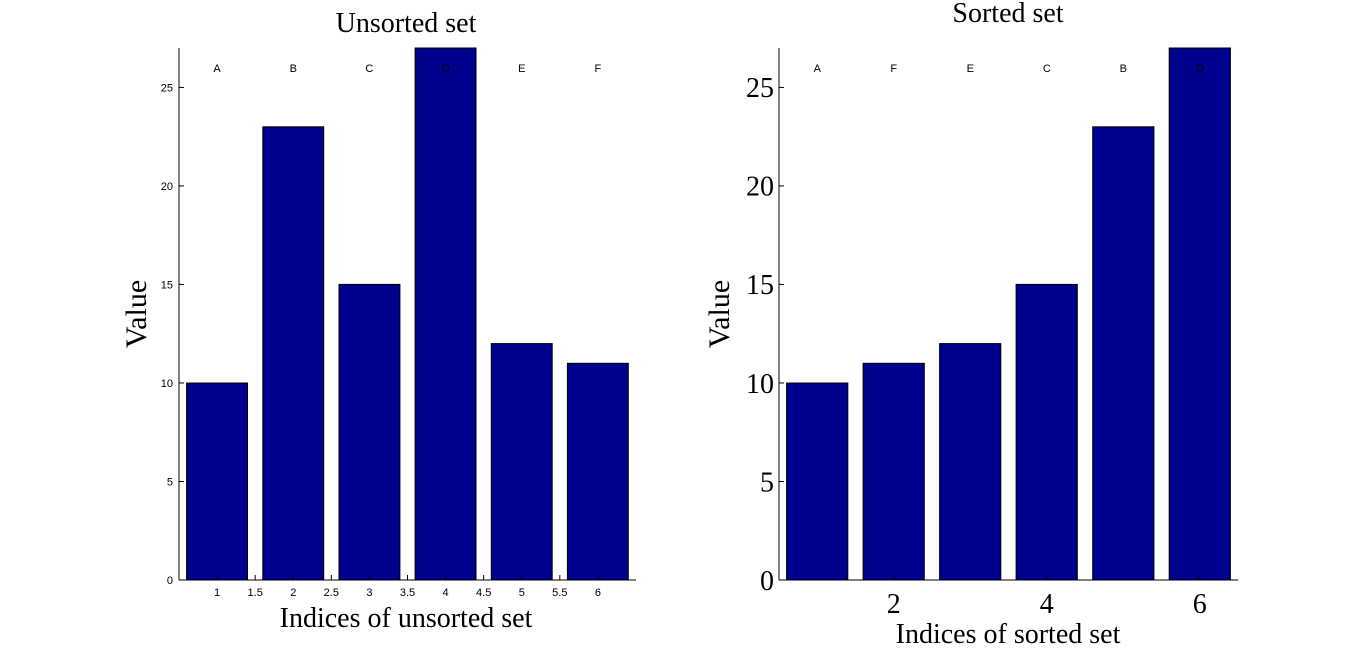 This screenshot has height=652, width=1367. Describe the element at coordinates (483, 593) in the screenshot. I see `x-tick-label: 4.5` at that location.